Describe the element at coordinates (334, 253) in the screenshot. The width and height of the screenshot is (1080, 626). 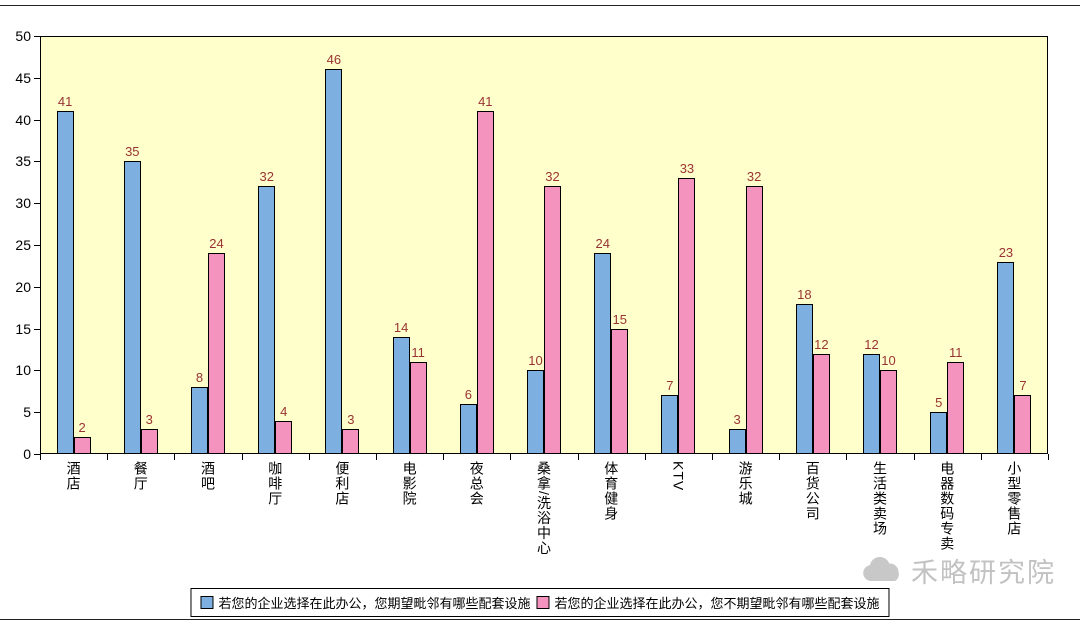
I see `bar-slot: 46` at that location.